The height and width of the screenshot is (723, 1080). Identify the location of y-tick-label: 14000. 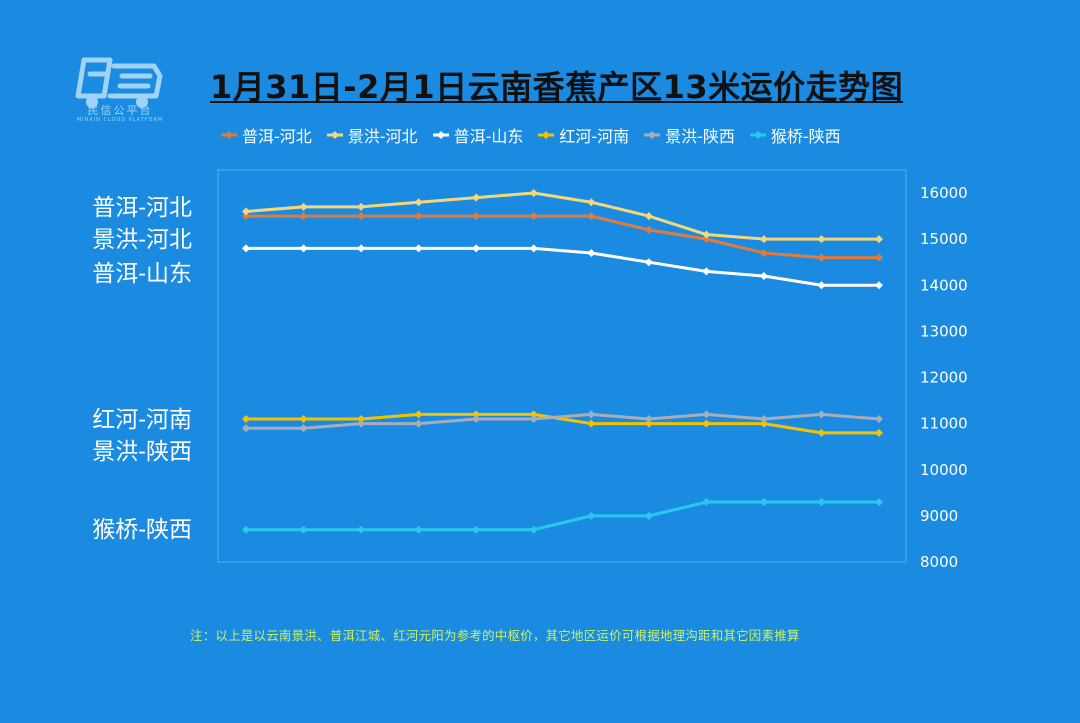
(944, 285).